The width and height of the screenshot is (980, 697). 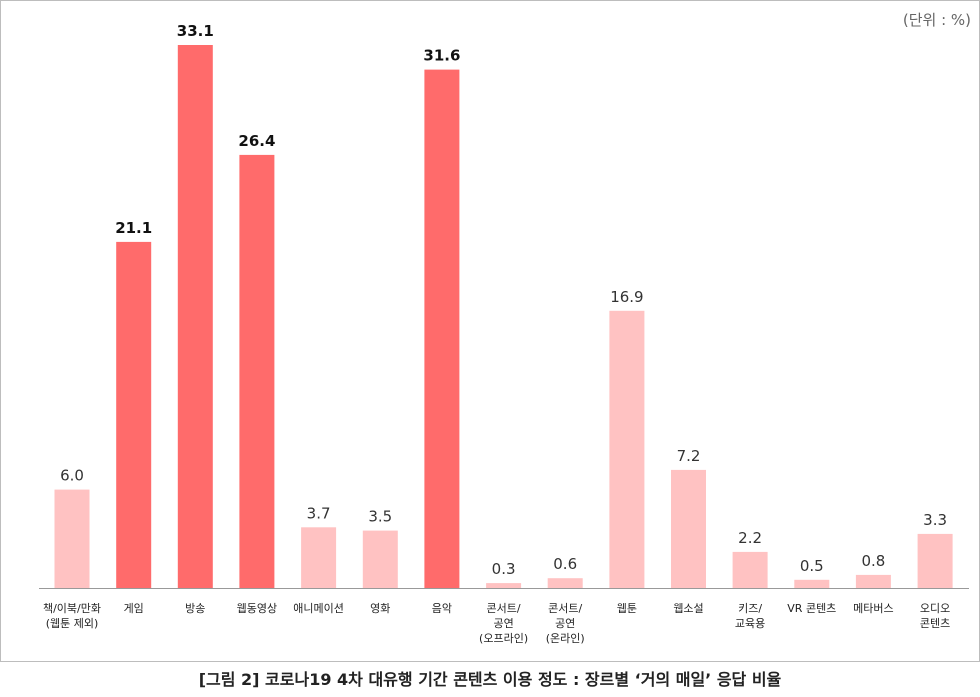 What do you see at coordinates (689, 456) in the screenshot?
I see `value-label-11: 7.2` at bounding box center [689, 456].